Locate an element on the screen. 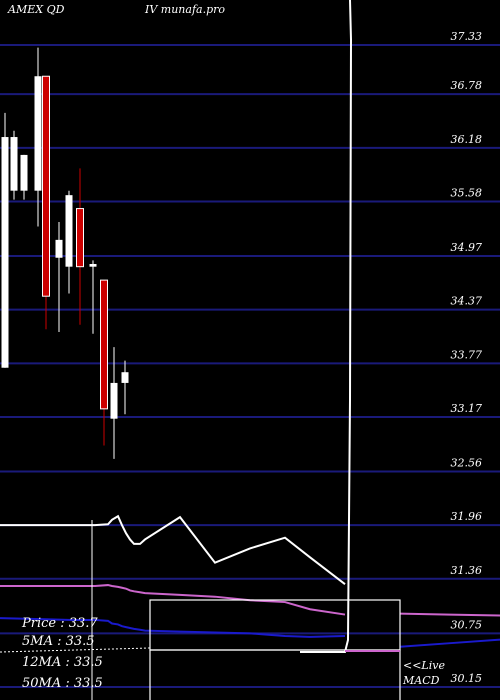 This screenshot has height=700, width=500. legend-50ma: 50MA : 33.5 is located at coordinates (62, 683).